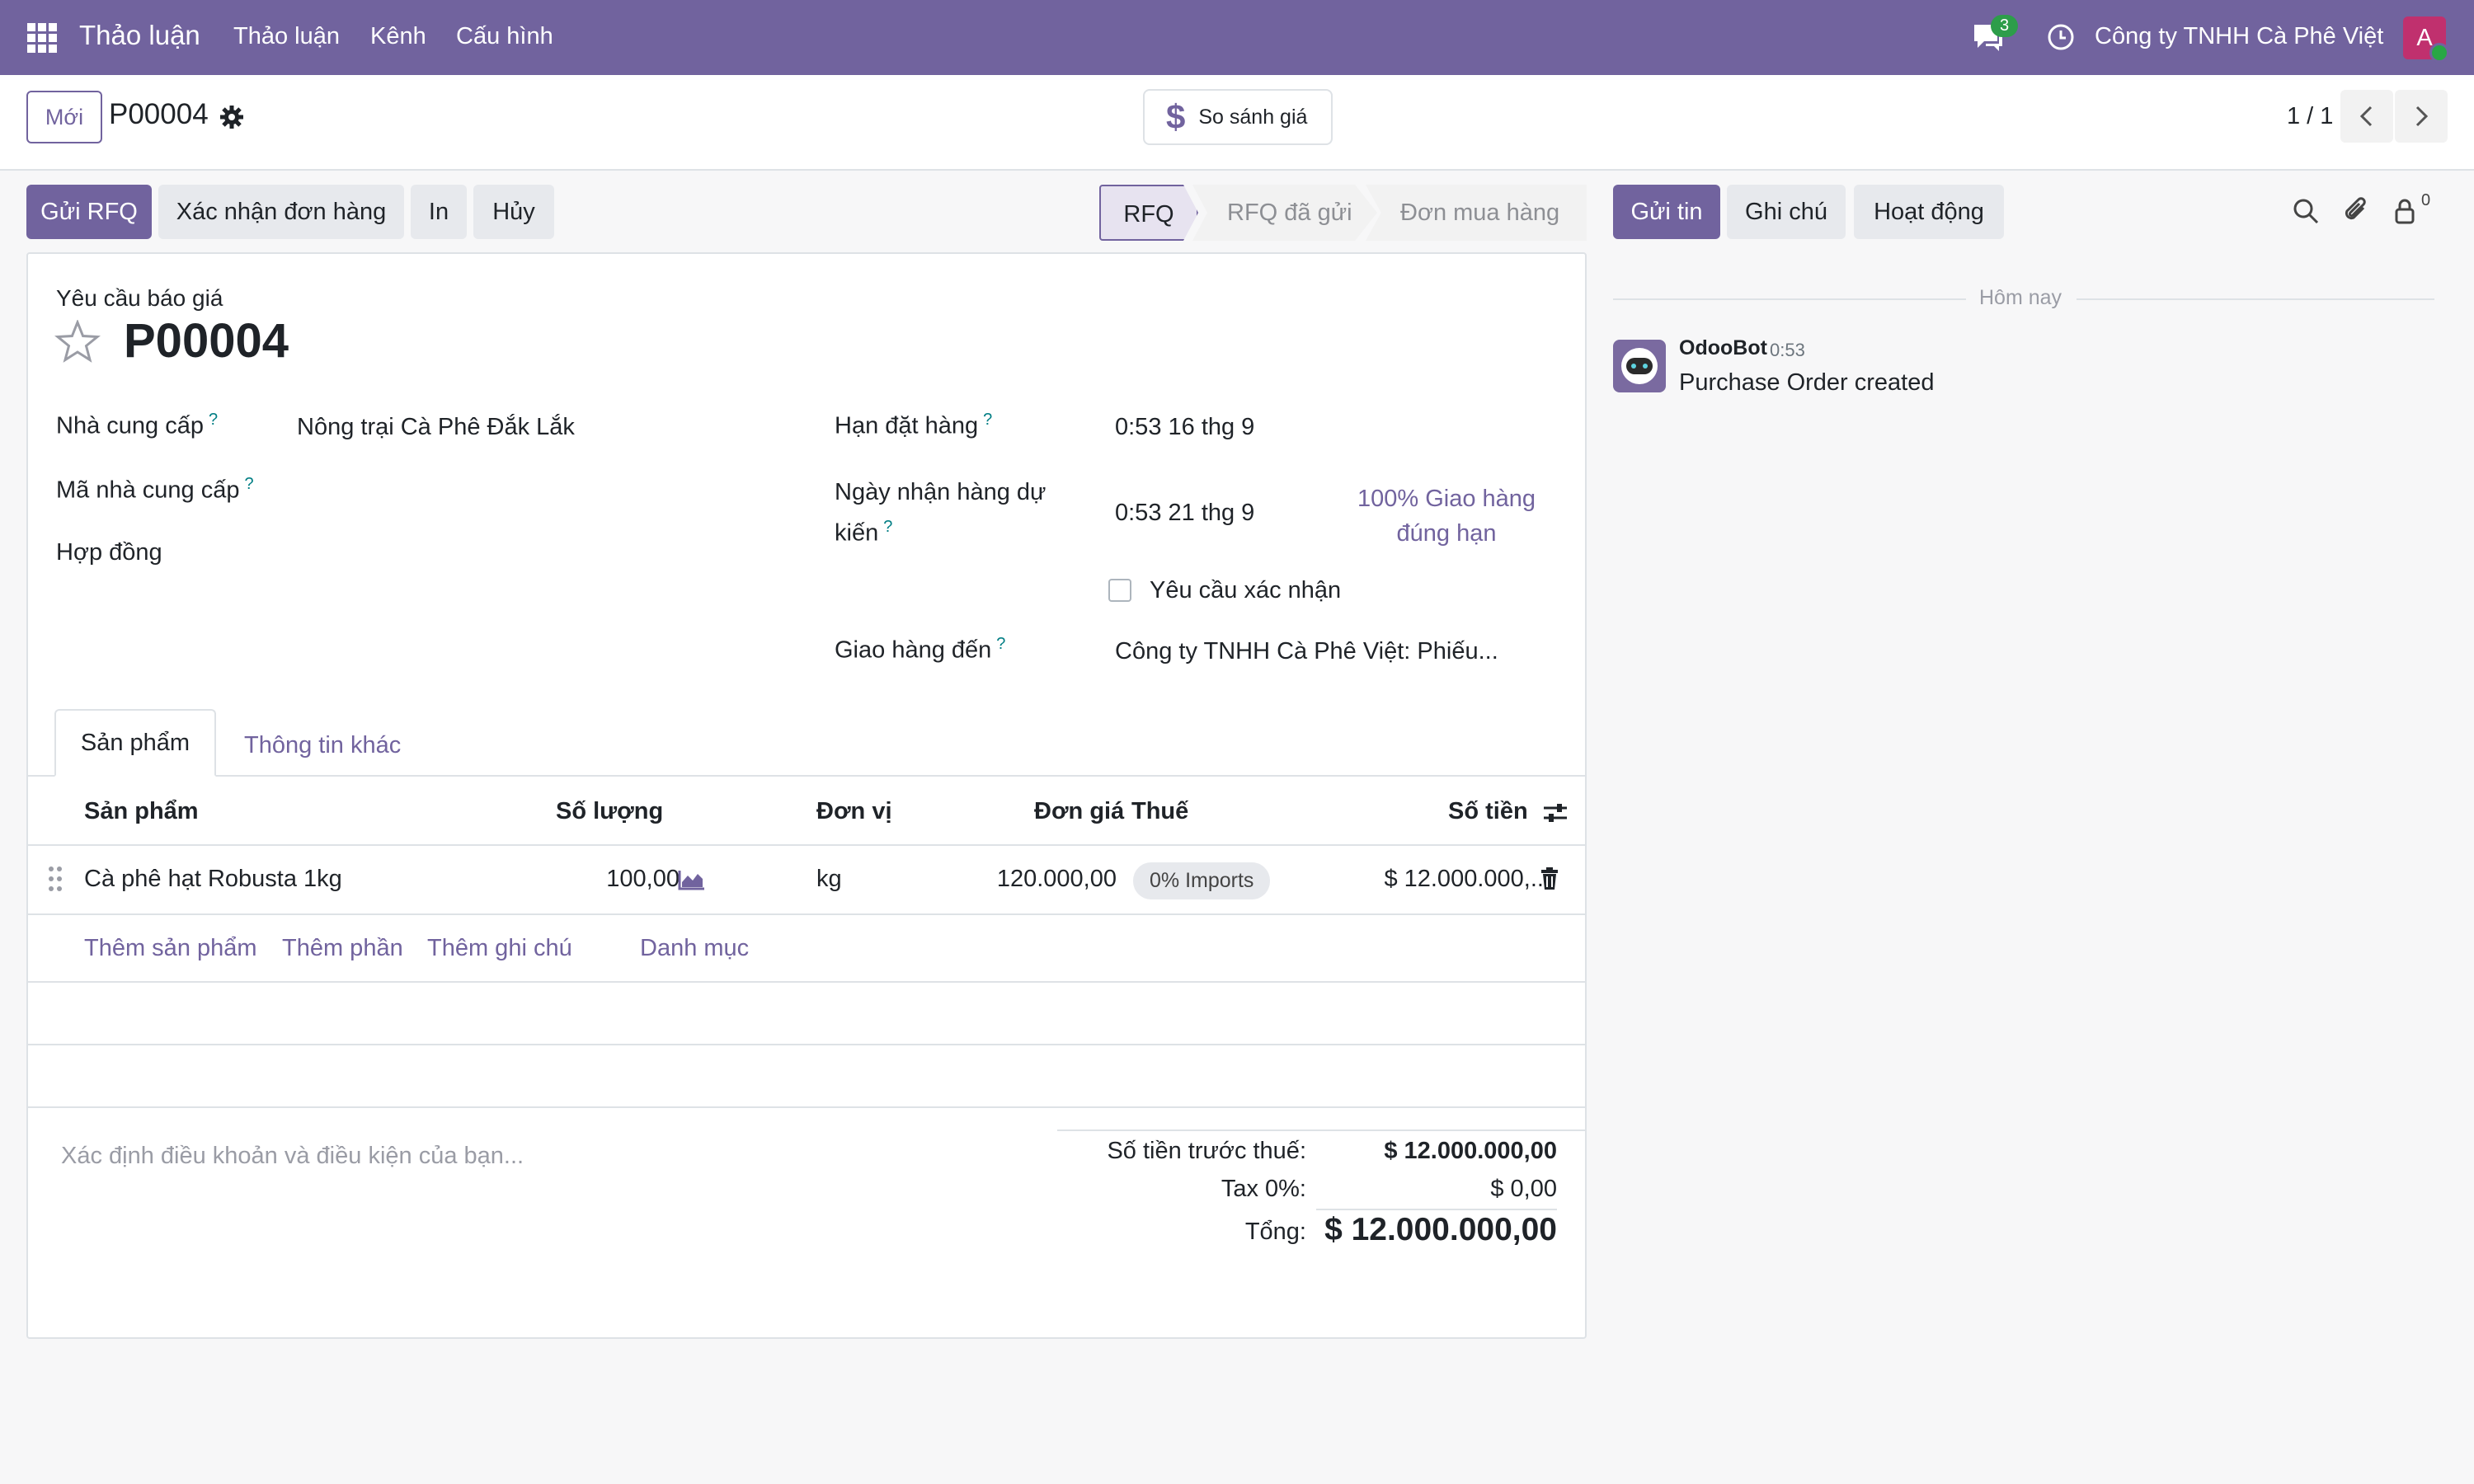 This screenshot has width=2474, height=1484. What do you see at coordinates (170, 948) in the screenshot?
I see `add-product-link: Thêm sản phẩm` at bounding box center [170, 948].